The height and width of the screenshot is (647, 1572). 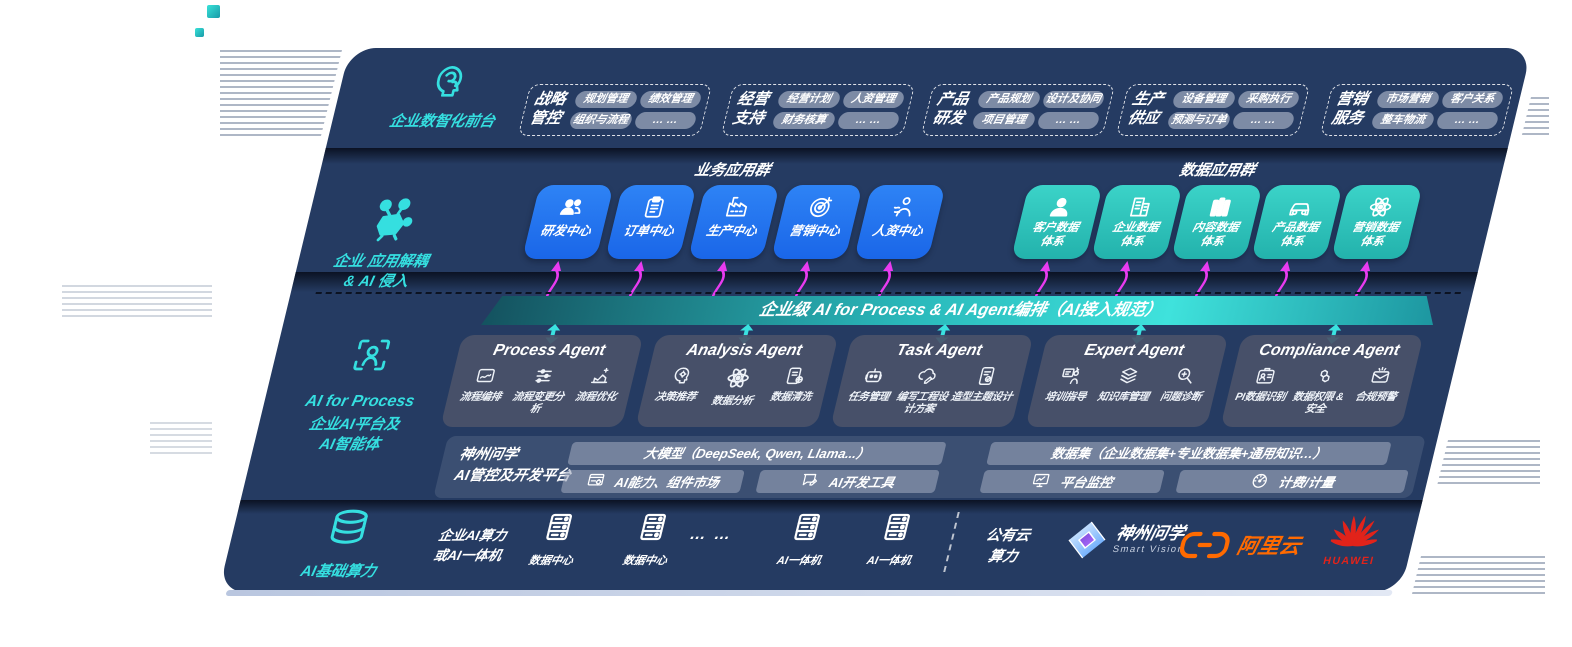 I want to click on front-office-label: 企业数智化前台, so click(x=448, y=97).